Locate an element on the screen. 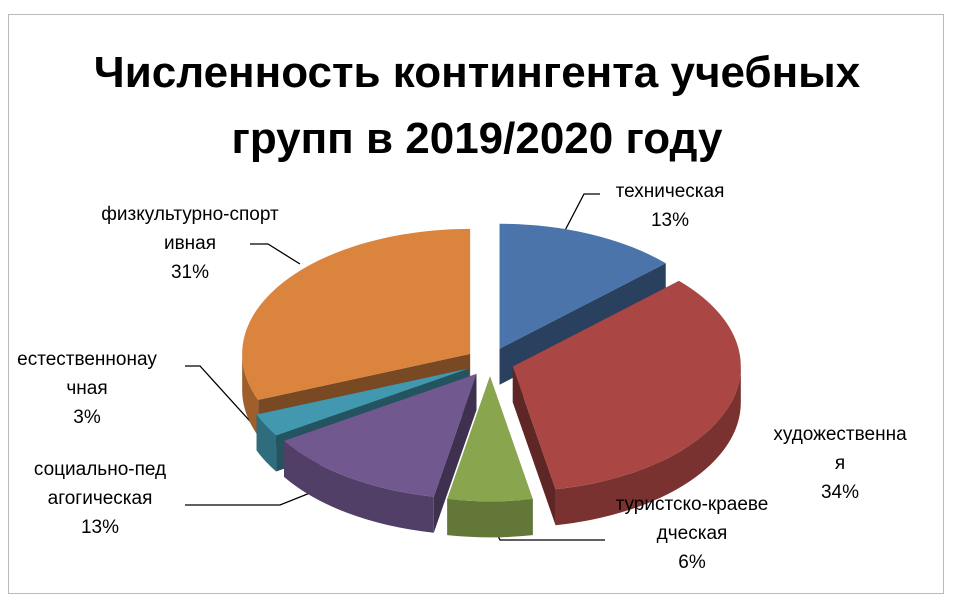 The image size is (954, 594). category-label: естественнонаучная is located at coordinates (87, 374).